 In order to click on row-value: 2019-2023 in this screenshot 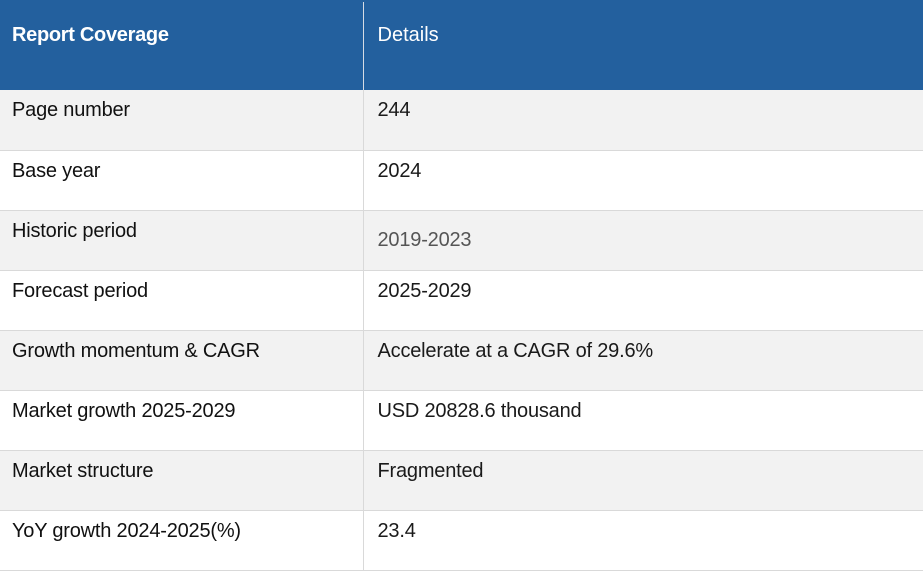, I will do `click(643, 240)`.